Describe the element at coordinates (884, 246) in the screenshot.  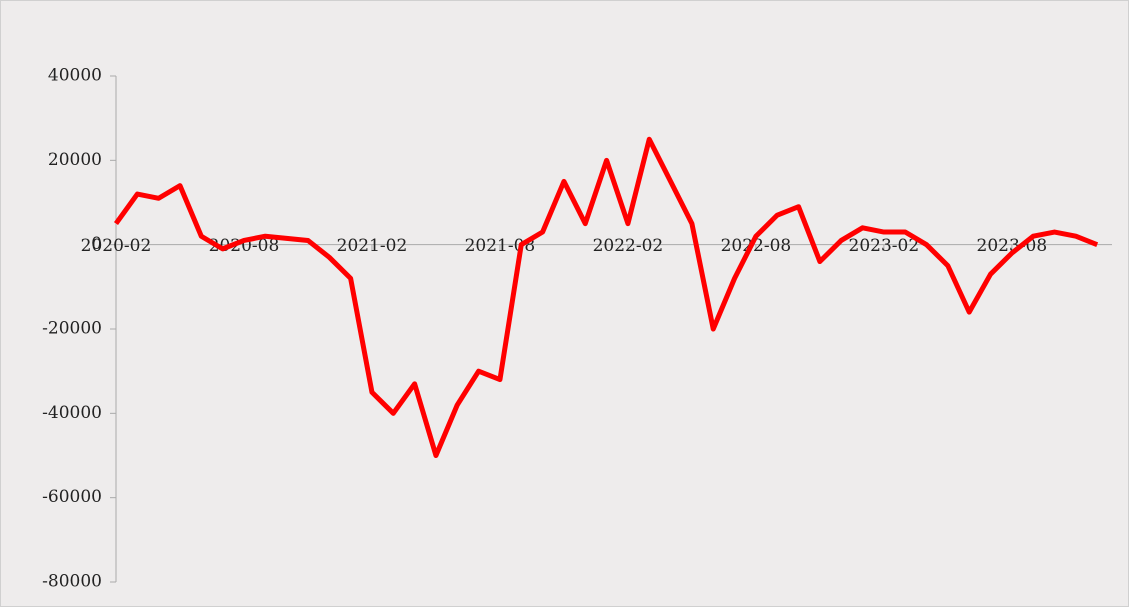
I see `x-tick-label: 2023-02` at that location.